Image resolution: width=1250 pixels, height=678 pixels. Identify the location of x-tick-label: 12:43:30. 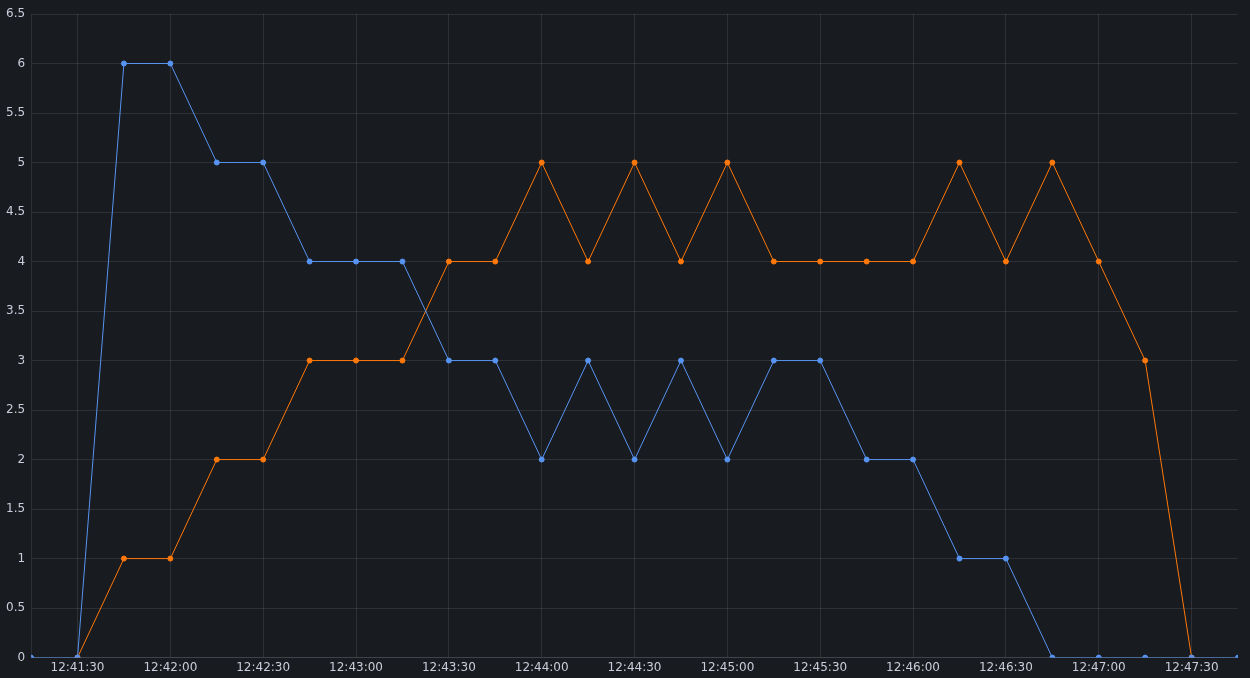
(448, 666).